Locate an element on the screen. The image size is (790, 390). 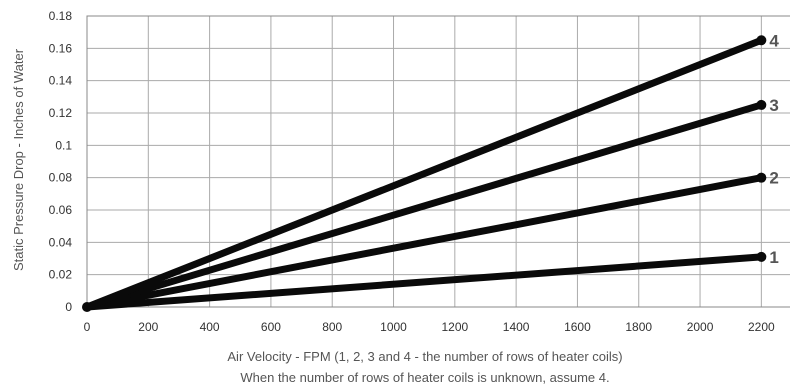
x-tick-label: 200 is located at coordinates (148, 327).